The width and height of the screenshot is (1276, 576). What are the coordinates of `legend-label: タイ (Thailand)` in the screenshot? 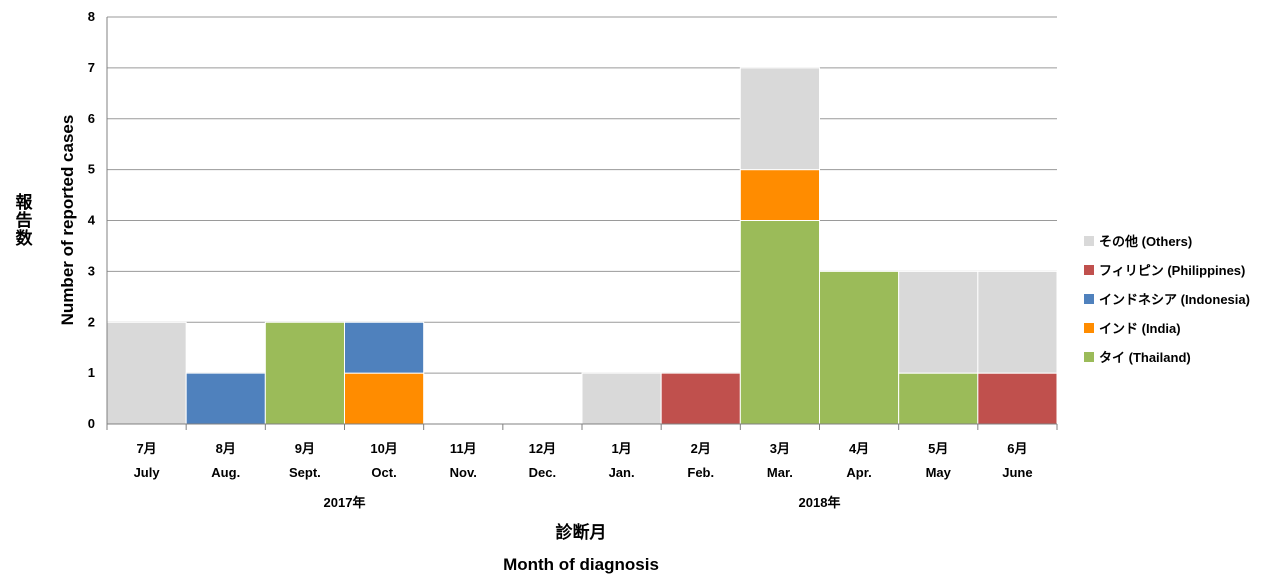 It's located at (1145, 357).